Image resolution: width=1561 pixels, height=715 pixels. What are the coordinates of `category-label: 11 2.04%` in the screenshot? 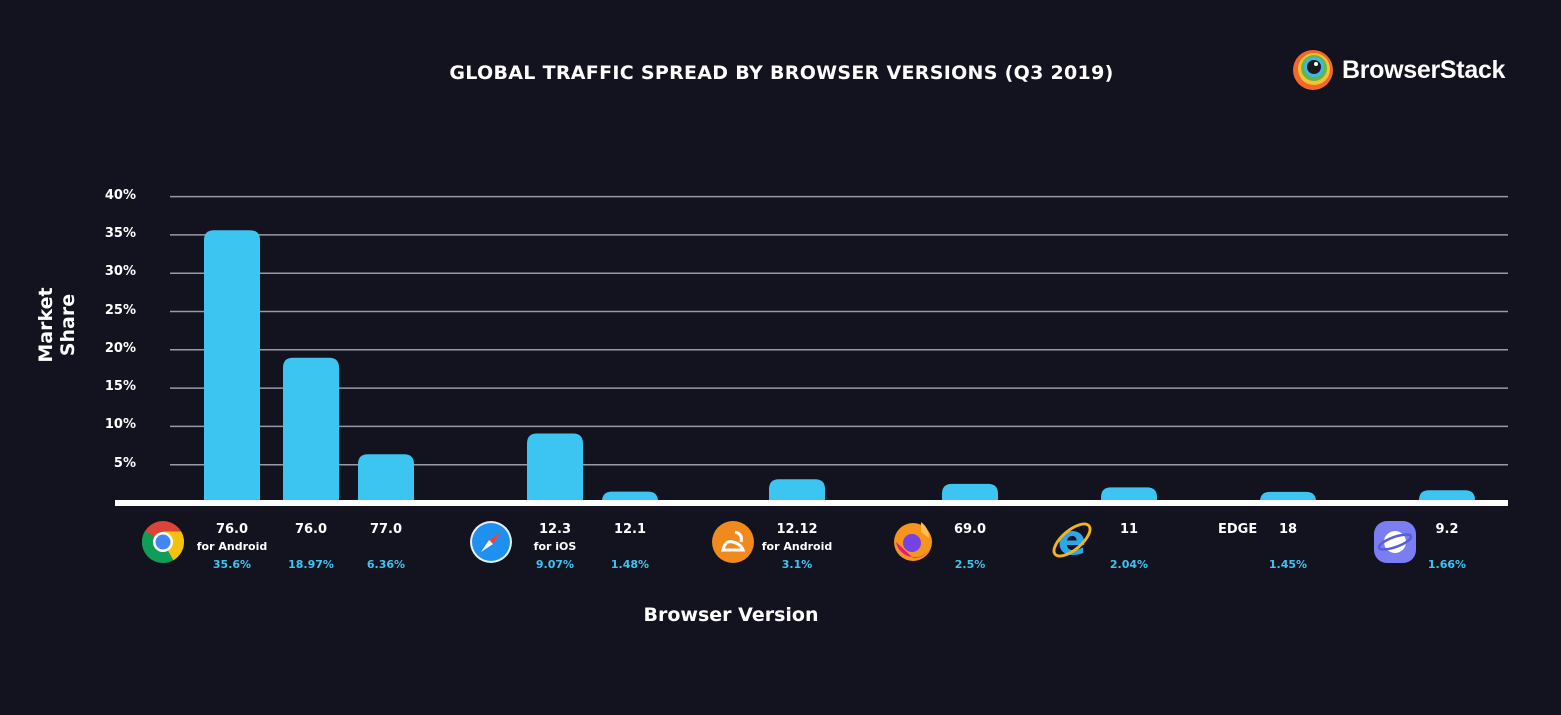 It's located at (1129, 546).